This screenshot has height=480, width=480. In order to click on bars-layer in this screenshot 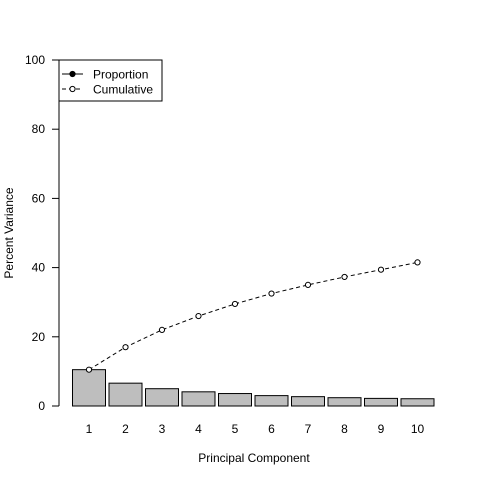, I will do `click(253, 388)`.